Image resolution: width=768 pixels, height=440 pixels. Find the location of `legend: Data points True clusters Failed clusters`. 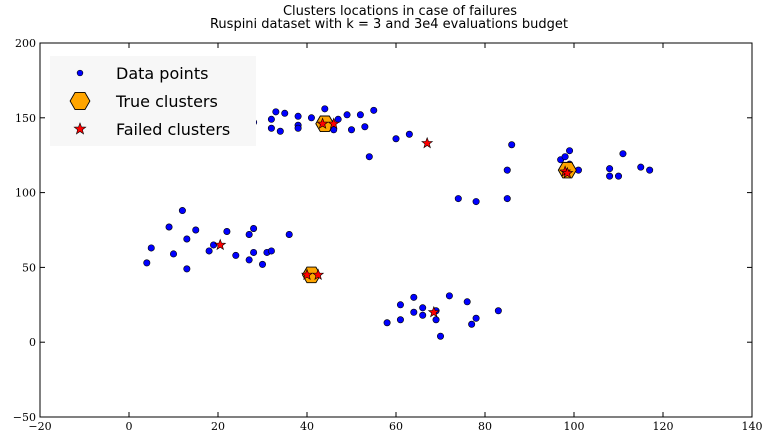

legend: Data points True clusters Failed clusters is located at coordinates (153, 101).